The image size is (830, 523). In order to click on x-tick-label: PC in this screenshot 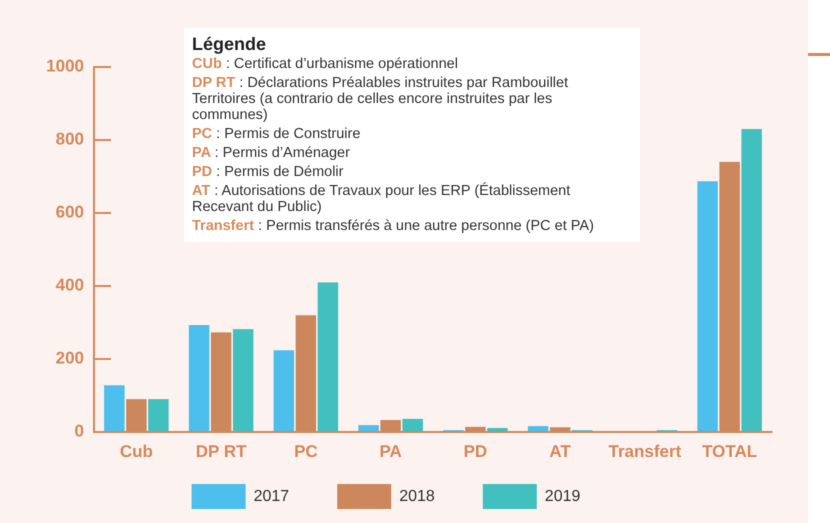, I will do `click(306, 451)`.